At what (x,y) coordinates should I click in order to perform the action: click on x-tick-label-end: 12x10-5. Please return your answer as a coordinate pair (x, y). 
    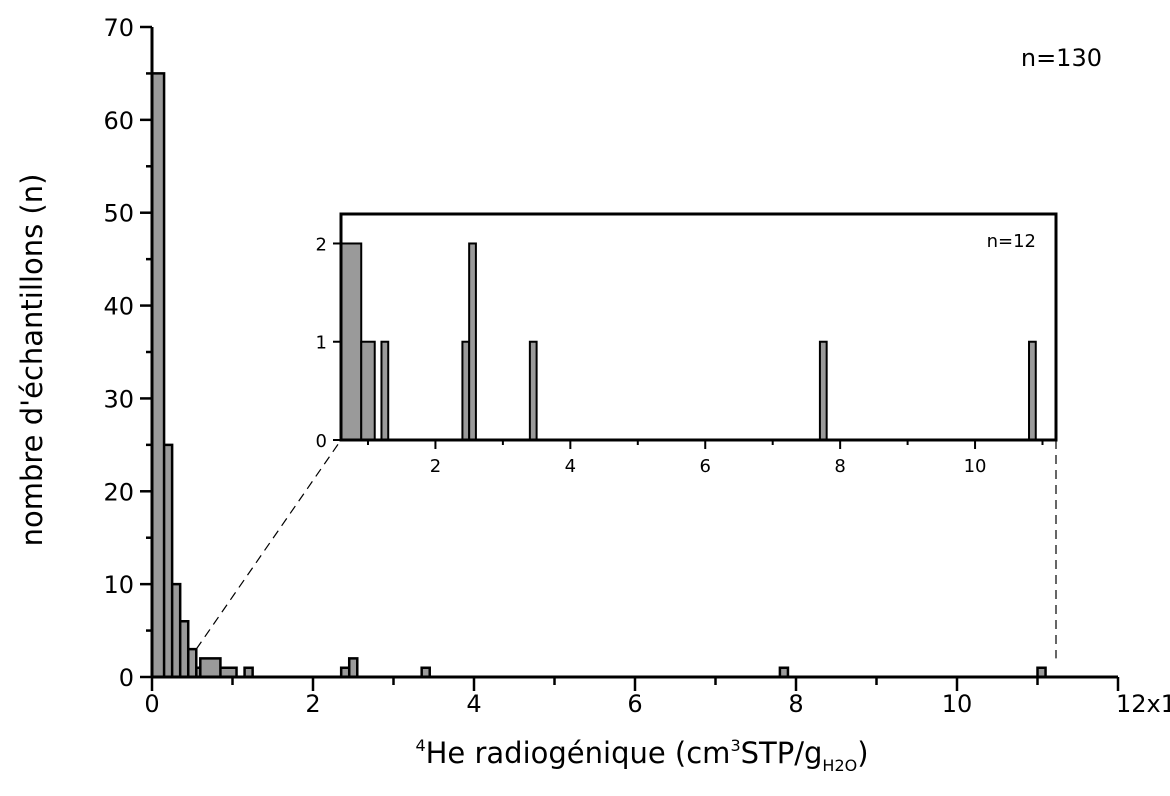
    Looking at the image, I should click on (1143, 702).